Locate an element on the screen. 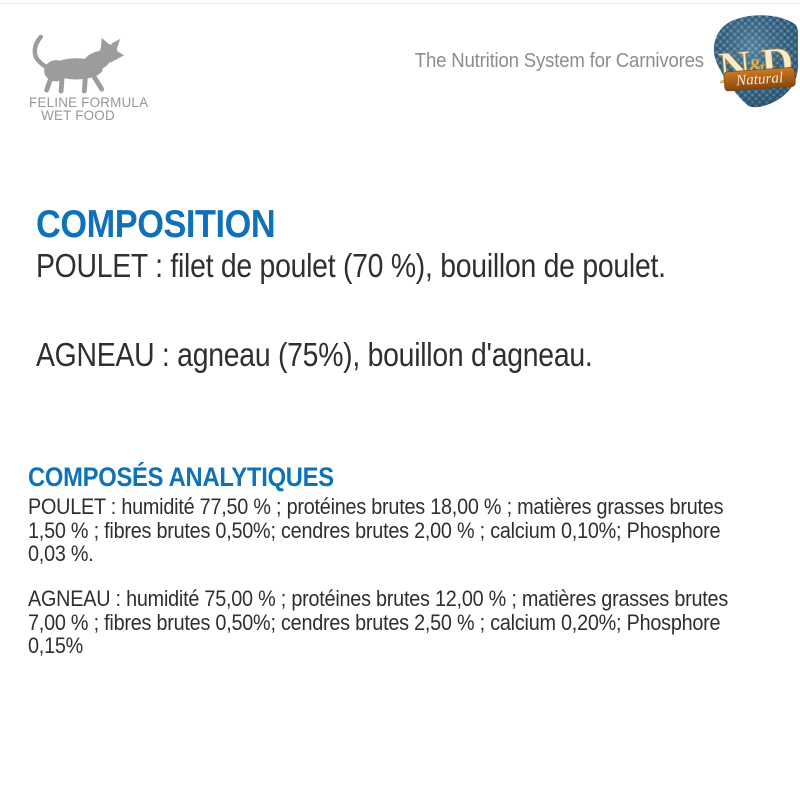 The width and height of the screenshot is (800, 800). natural-banner-label: Natural is located at coordinates (759, 79).